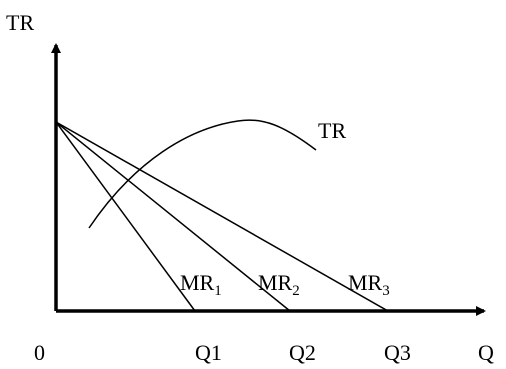 The image size is (506, 369). What do you see at coordinates (208, 352) in the screenshot?
I see `q1-label: Q1` at bounding box center [208, 352].